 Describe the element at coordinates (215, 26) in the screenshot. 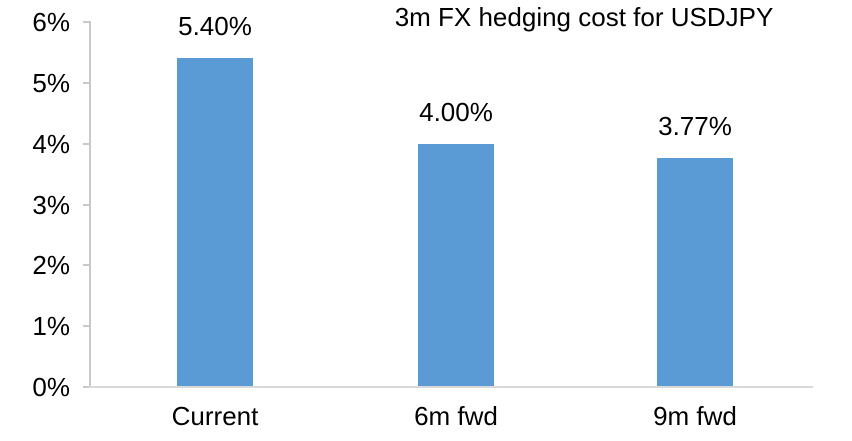

I see `bar-value-label: 5.40%` at that location.